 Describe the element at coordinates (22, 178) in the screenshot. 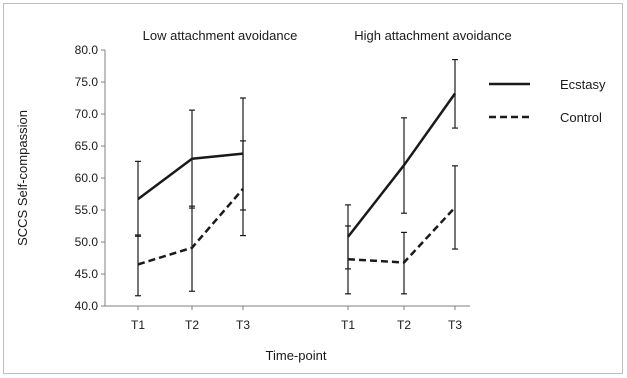

I see `y-axis-title: SCCS Self-compassion` at that location.